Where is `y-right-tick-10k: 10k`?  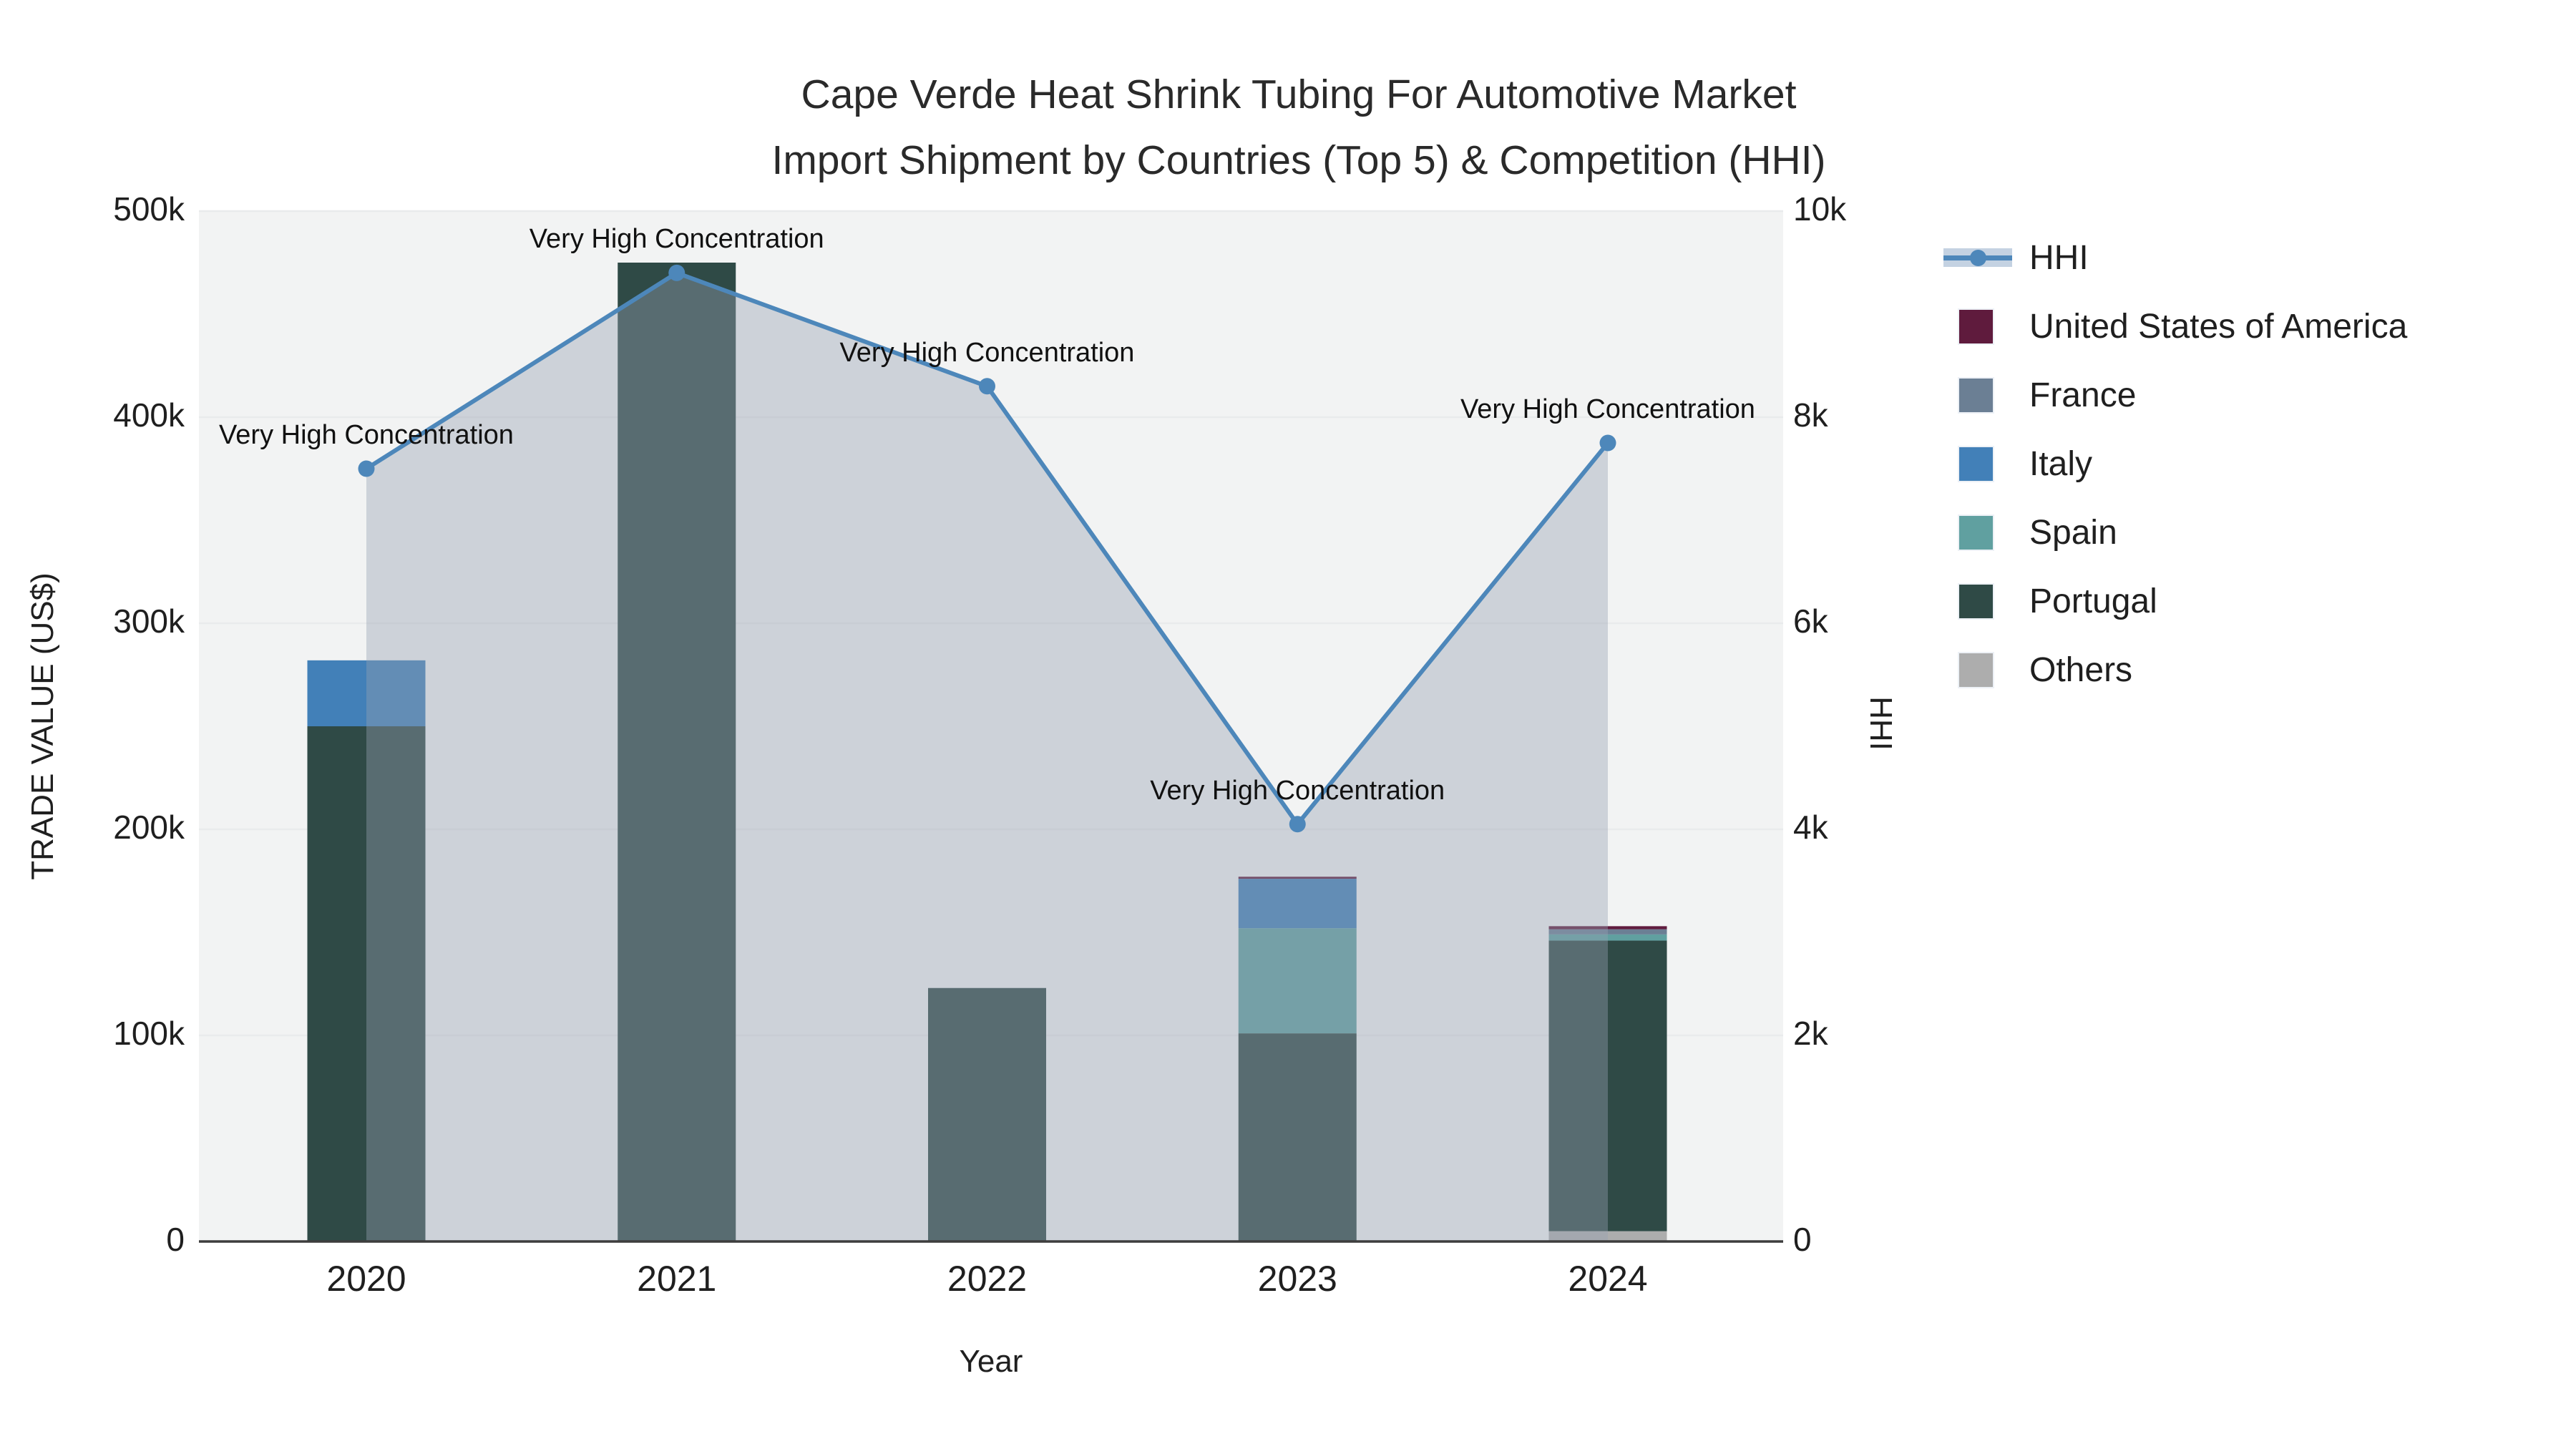
y-right-tick-10k: 10k is located at coordinates (1820, 209).